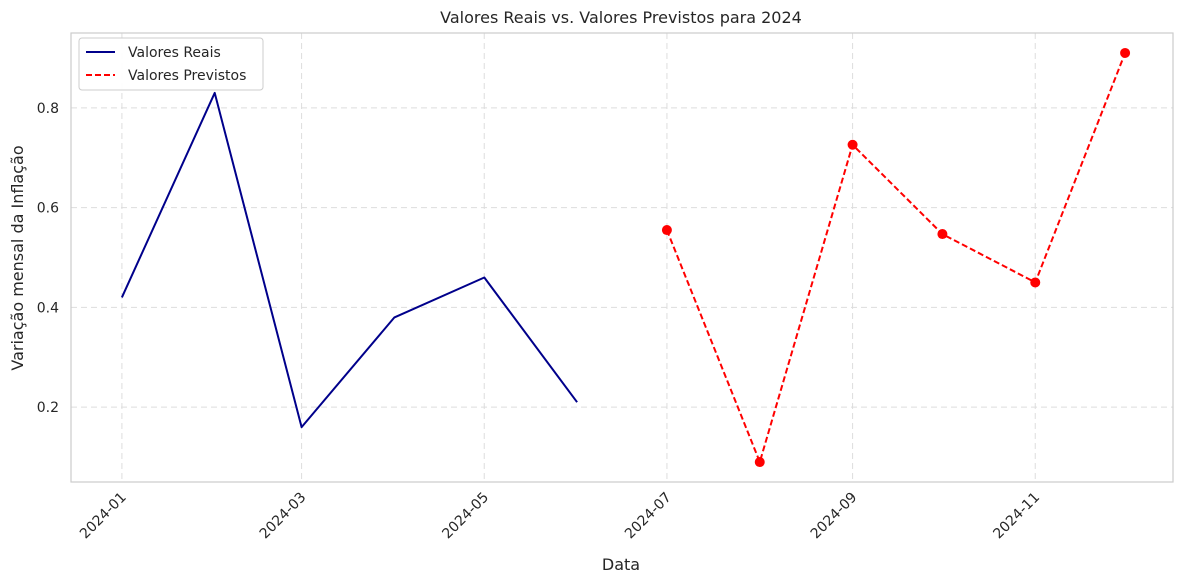 The image size is (1184, 584). I want to click on x-tick-label: 2024-09, so click(834, 516).